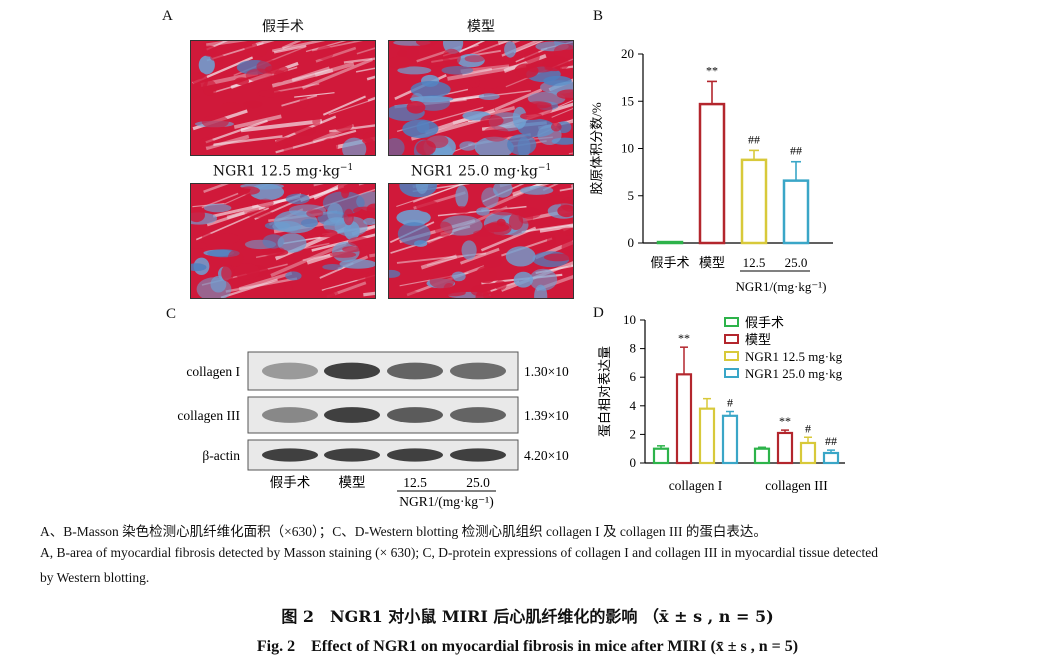 The image size is (1055, 665). What do you see at coordinates (794, 356) in the screenshot?
I see `legend-label: NGR1 12.5 mg·kg` at bounding box center [794, 356].